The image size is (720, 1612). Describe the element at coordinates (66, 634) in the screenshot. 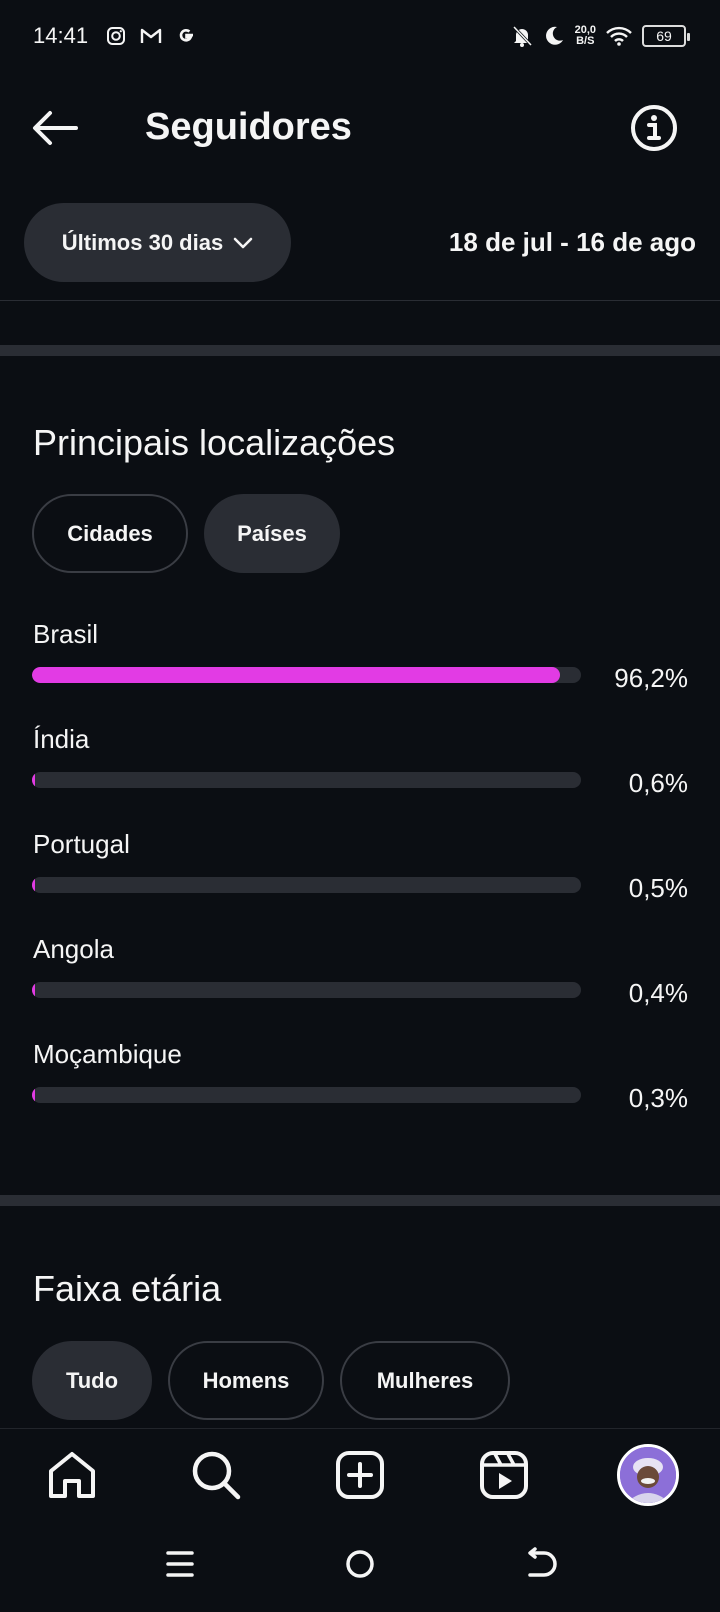

I see `location-name: Brasil` at that location.